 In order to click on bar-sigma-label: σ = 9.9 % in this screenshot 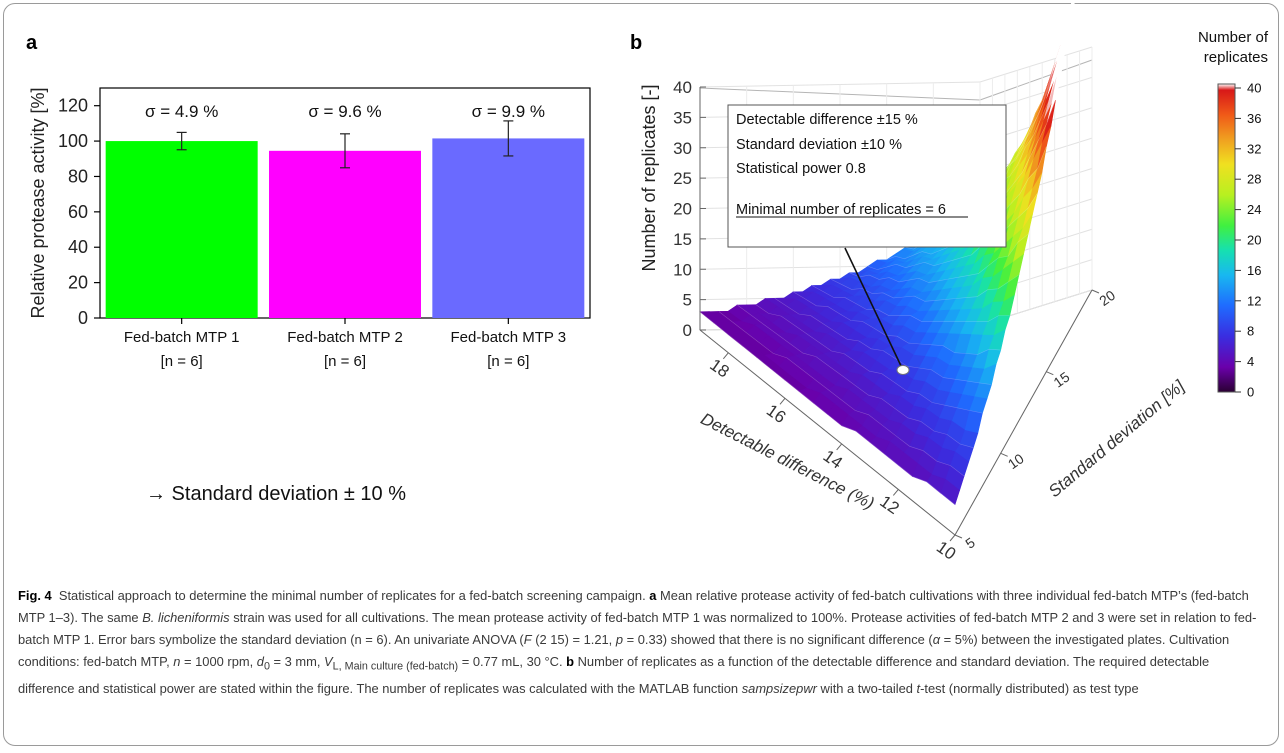, I will do `click(508, 111)`.